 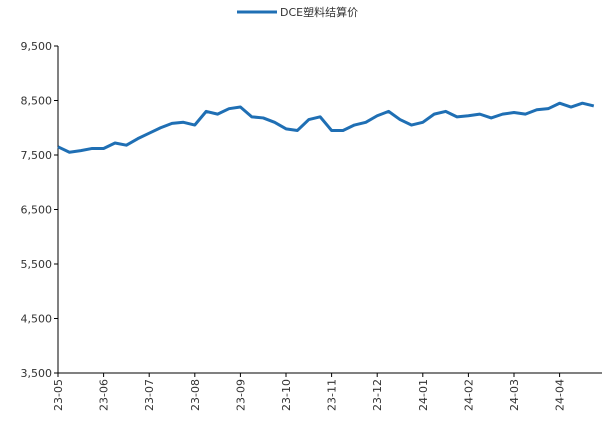 What do you see at coordinates (149, 395) in the screenshot?
I see `x-tick-label: 23-07` at bounding box center [149, 395].